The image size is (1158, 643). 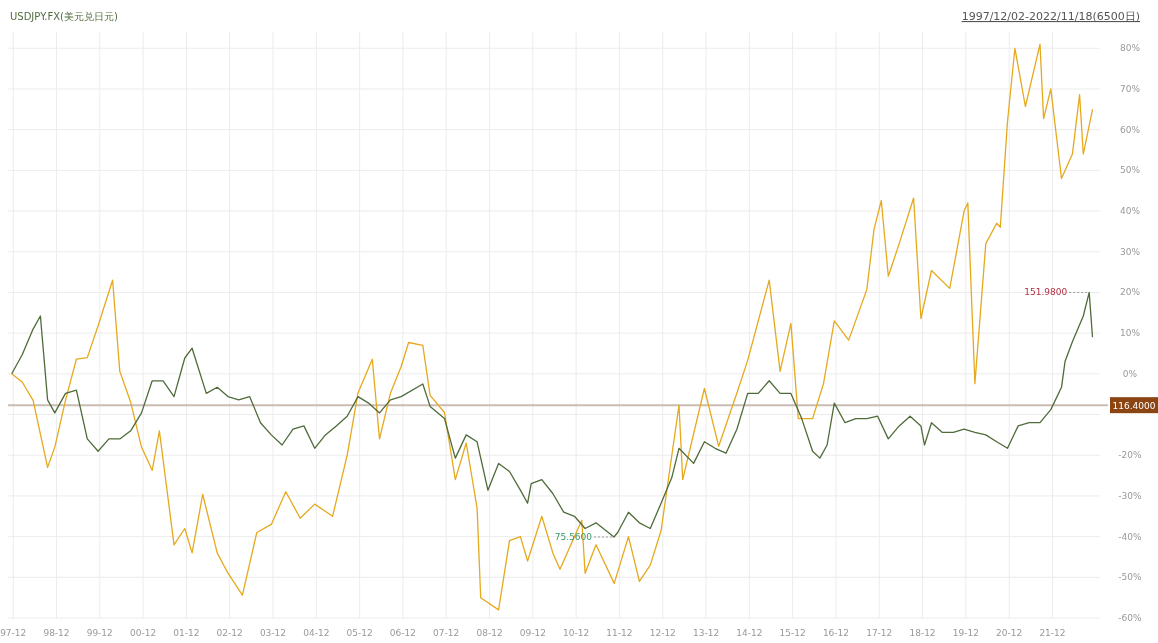 I want to click on x-tick-label: 11-12, so click(x=619, y=633).